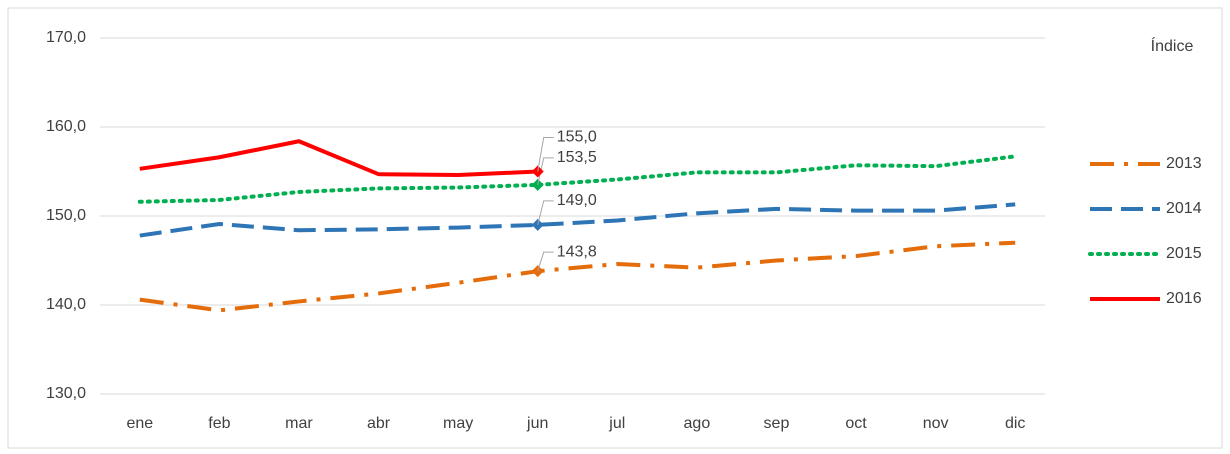 Image resolution: width=1230 pixels, height=454 pixels. I want to click on x-tick-label: ago, so click(697, 423).